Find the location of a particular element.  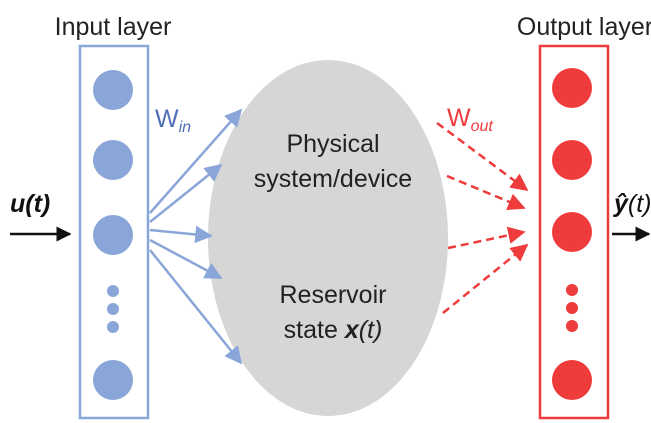

reservoir-text-line3: Reservoir is located at coordinates (333, 295).